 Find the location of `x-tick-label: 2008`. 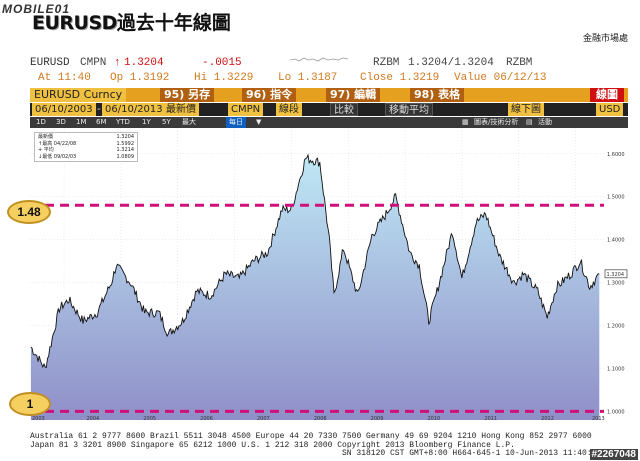

x-tick-label: 2008 is located at coordinates (320, 419).